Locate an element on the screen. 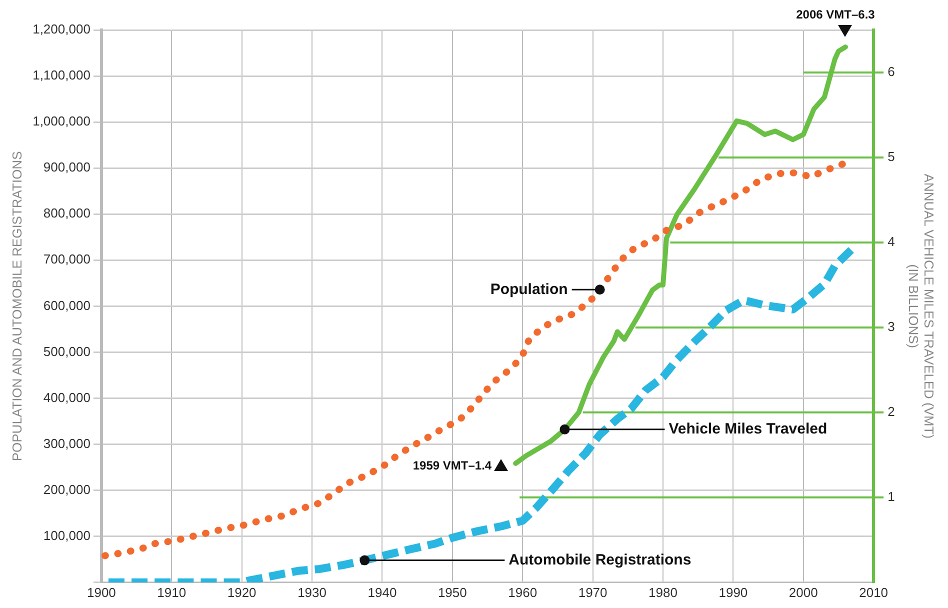 The width and height of the screenshot is (948, 608). x-tick-label: 1960 is located at coordinates (523, 592).